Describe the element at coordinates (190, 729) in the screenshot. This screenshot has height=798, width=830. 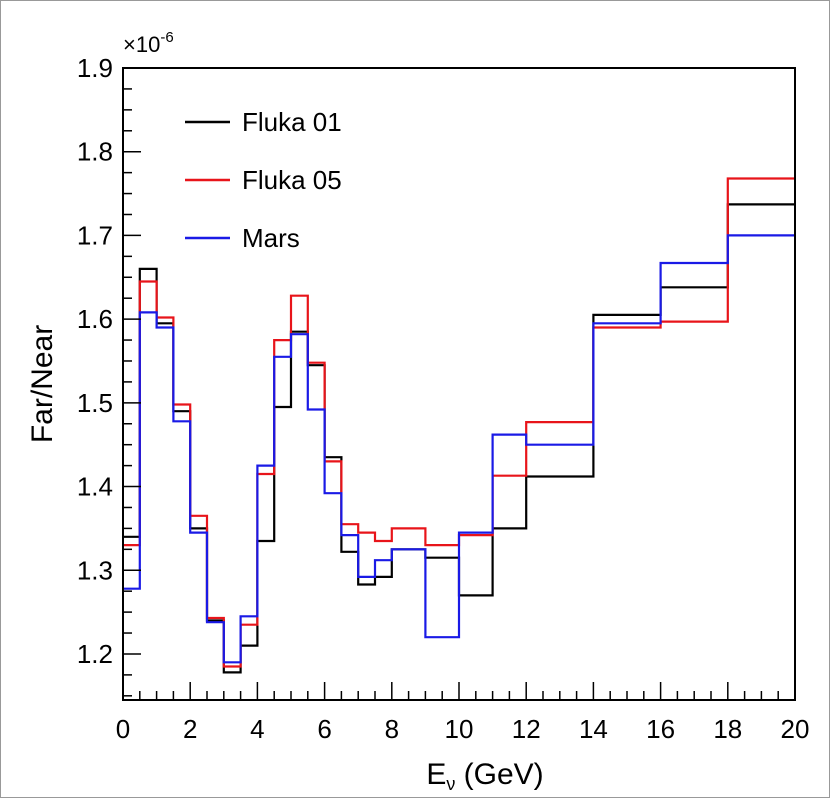
I see `x-tick-label: 2` at that location.